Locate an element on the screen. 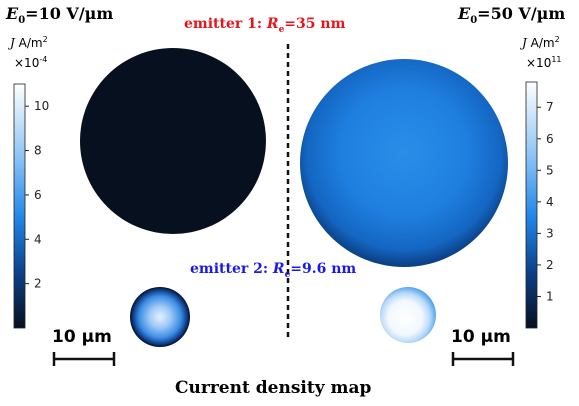 The width and height of the screenshot is (579, 406). right-colorbar-ticks: 7 6 5 4 3 2 1 is located at coordinates (545, 201).